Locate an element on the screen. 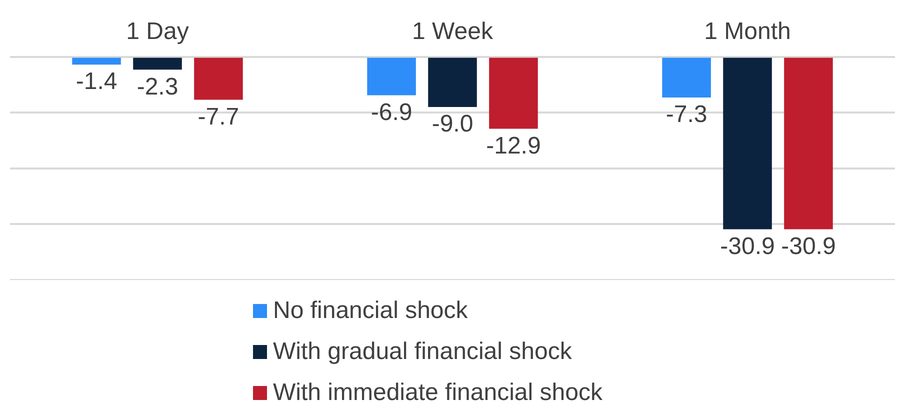 The height and width of the screenshot is (420, 905). x-tick-label: 1 Day is located at coordinates (157, 32).